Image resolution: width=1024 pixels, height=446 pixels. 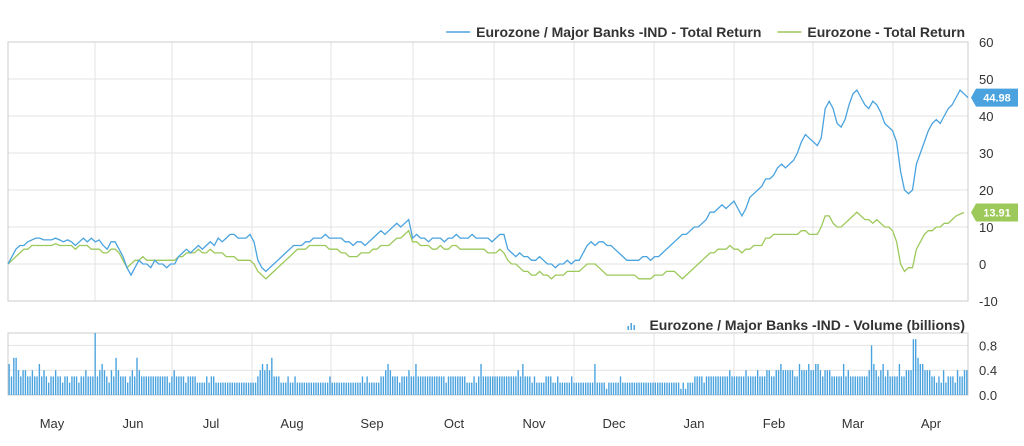 What do you see at coordinates (986, 227) in the screenshot?
I see `price-y-tick-label: 10` at bounding box center [986, 227].